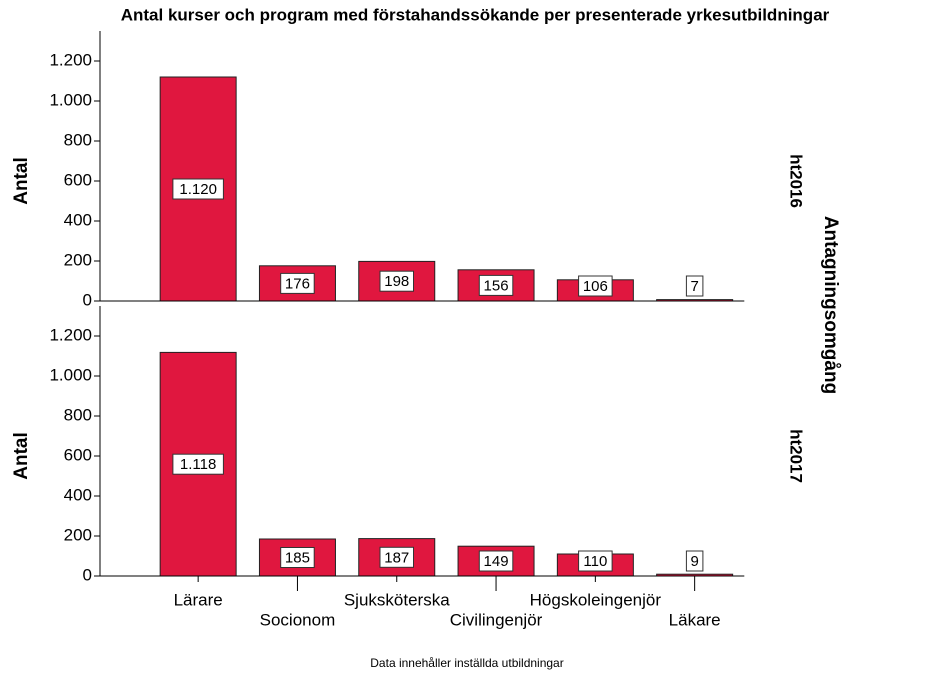 The height and width of the screenshot is (677, 935). I want to click on bar, so click(297, 557).